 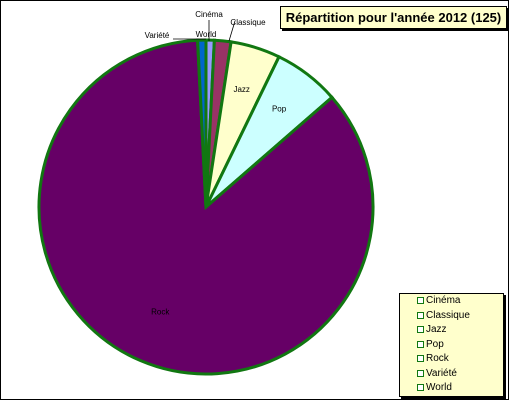 I want to click on leader-line, so click(x=232, y=31).